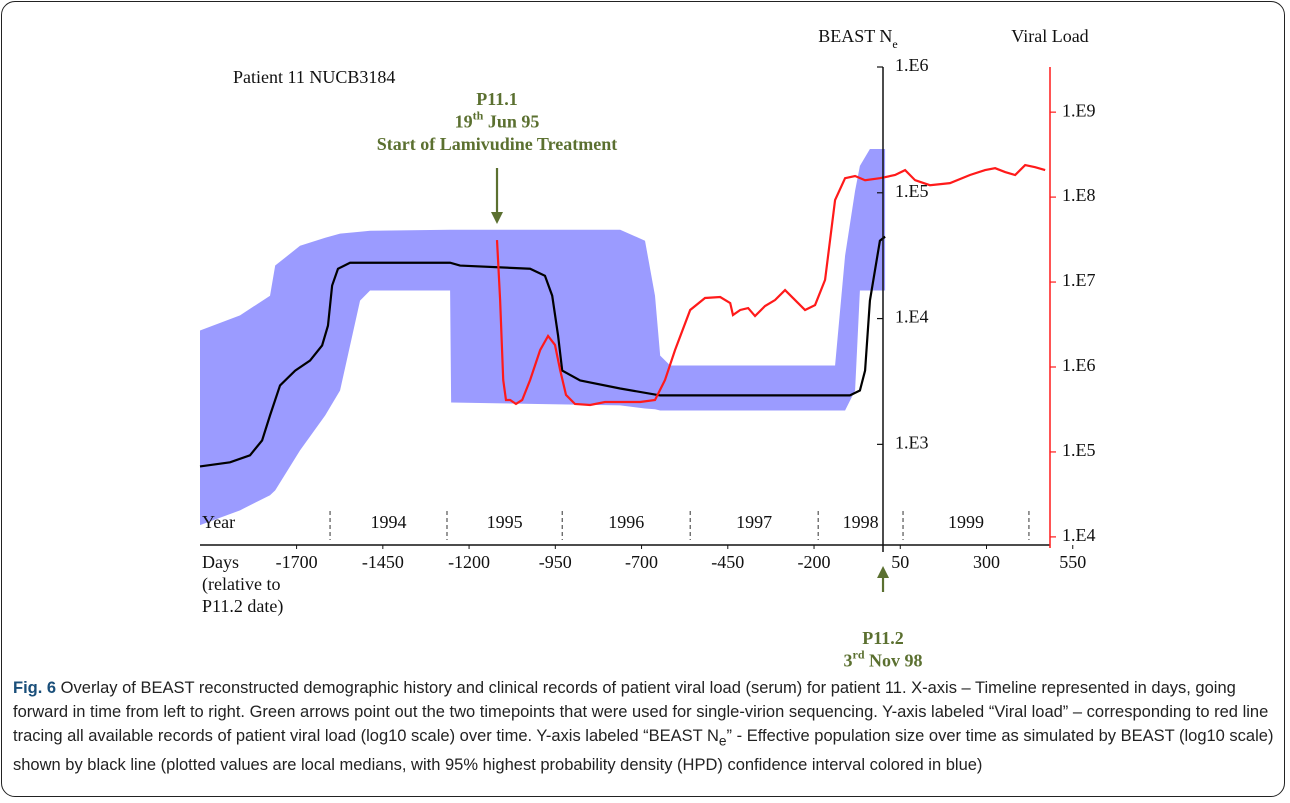  I want to click on text-part: P11.2, so click(883, 638).